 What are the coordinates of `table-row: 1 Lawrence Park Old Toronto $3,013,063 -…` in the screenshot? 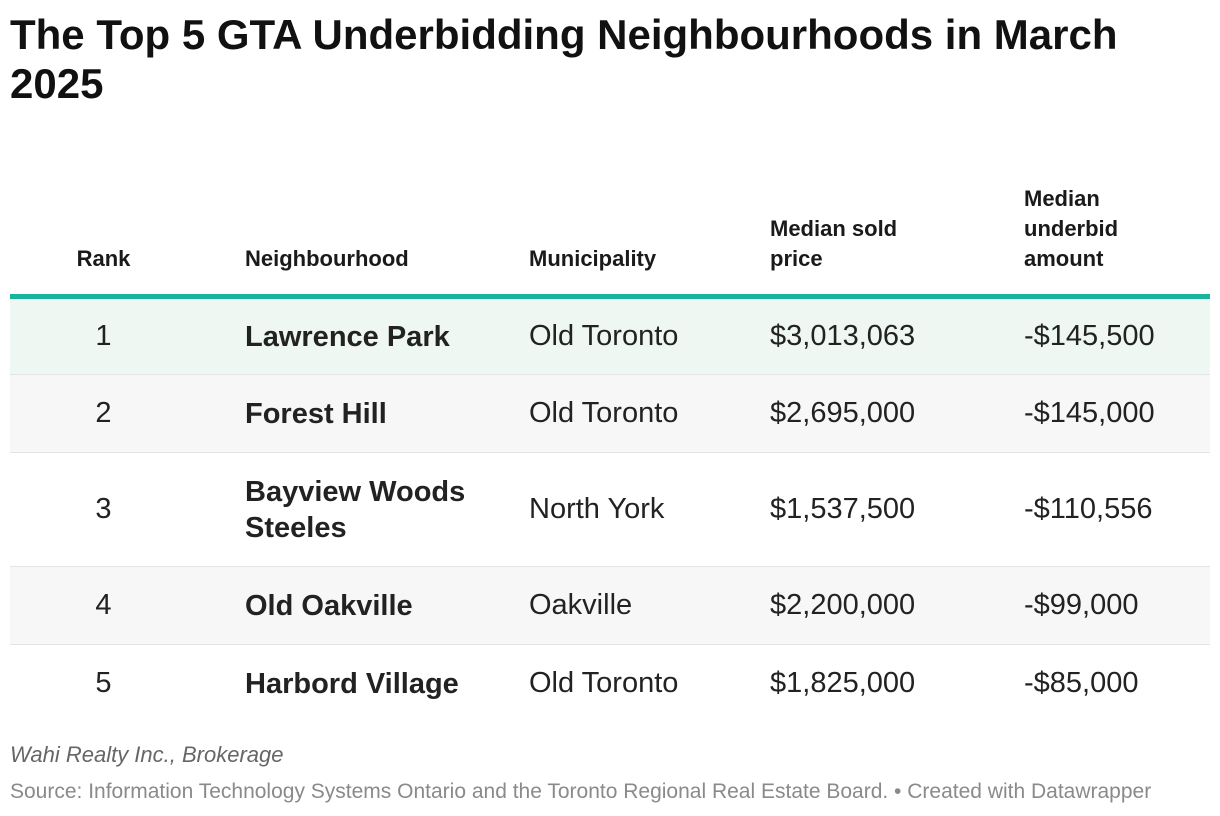 It's located at (610, 335).